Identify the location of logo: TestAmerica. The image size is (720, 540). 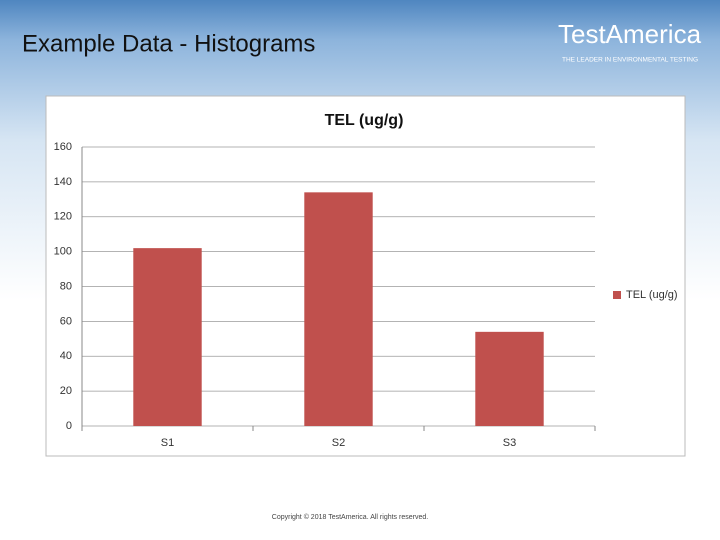
(630, 34).